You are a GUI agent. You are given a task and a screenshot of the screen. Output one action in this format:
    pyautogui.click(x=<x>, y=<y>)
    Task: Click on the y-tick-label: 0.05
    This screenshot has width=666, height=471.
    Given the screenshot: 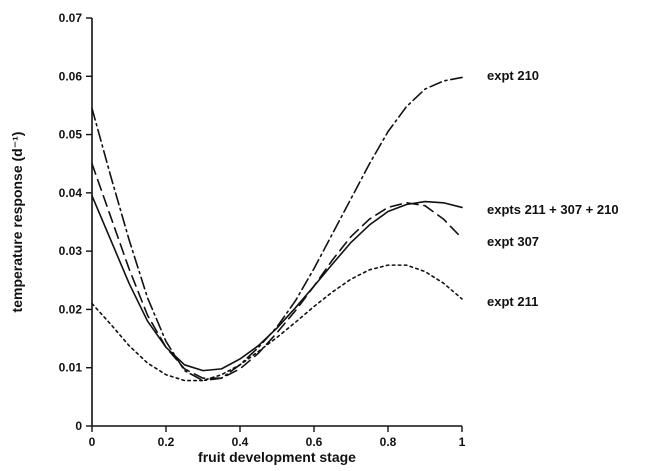 What is the action you would take?
    pyautogui.click(x=71, y=135)
    